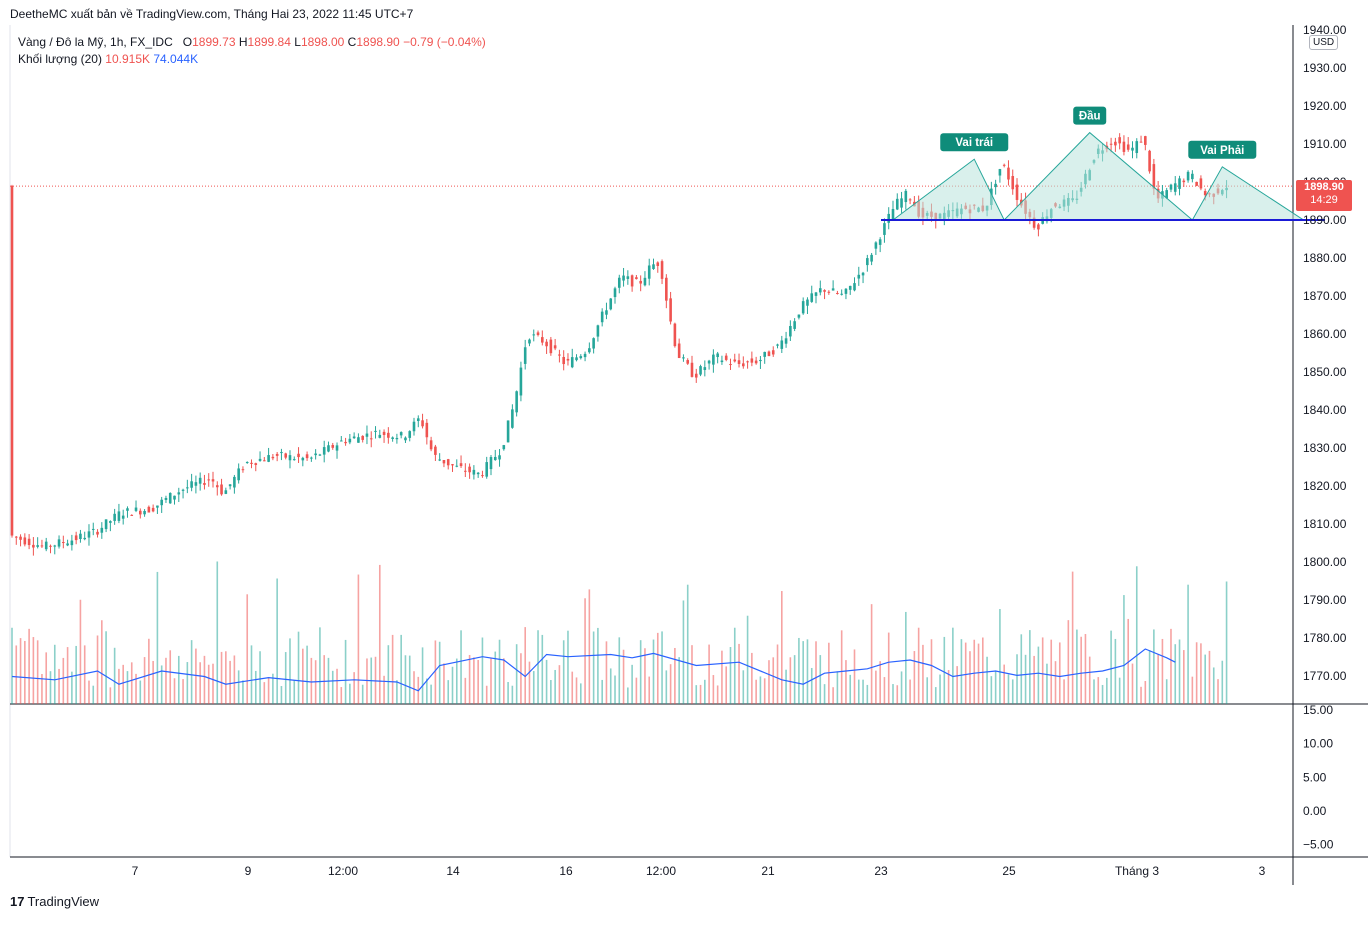 The image size is (1368, 925). What do you see at coordinates (176, 59) in the screenshot?
I see `volume-ma-value: 74.044K` at bounding box center [176, 59].